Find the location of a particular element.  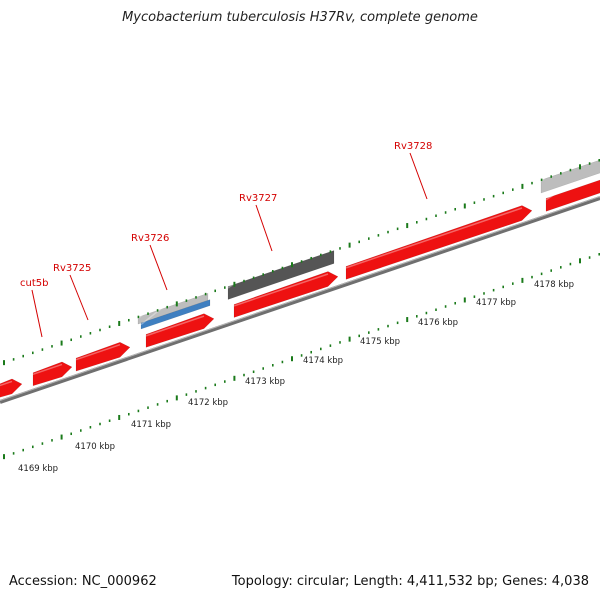

feature-dark-1-shine is located at coordinates (281, 251).